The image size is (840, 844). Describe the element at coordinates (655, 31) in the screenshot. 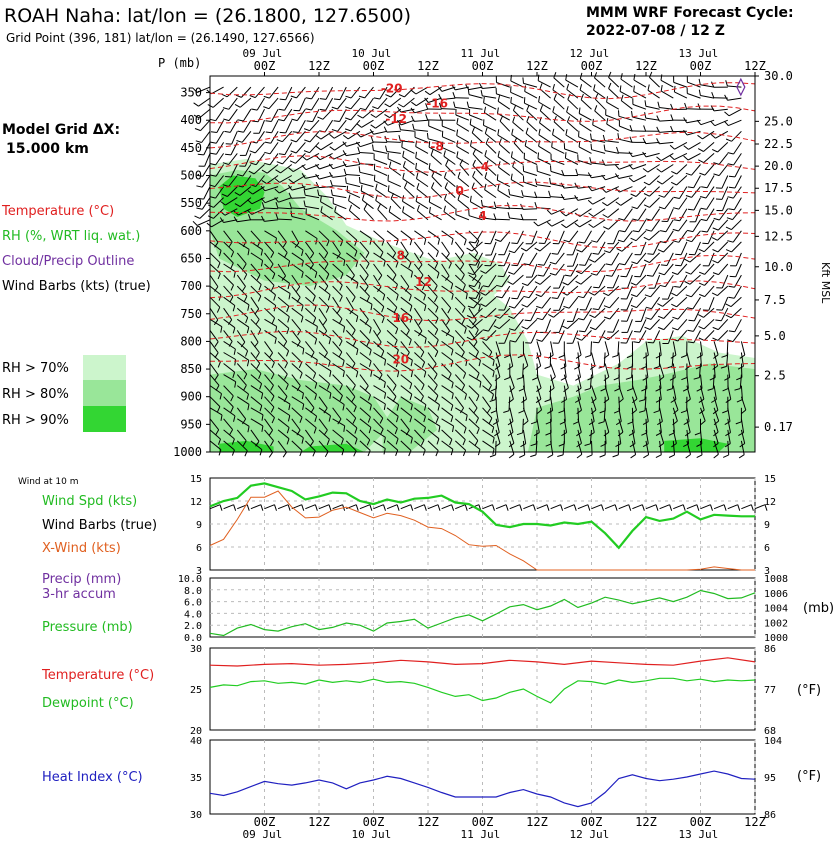

I see `forecast-cycle-value: 2022-07-08 / 12 Z` at that location.